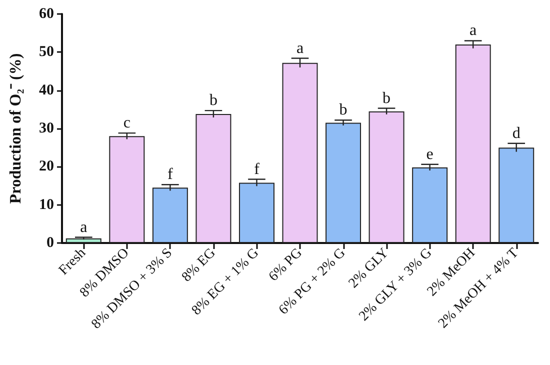  What do you see at coordinates (46, 204) in the screenshot?
I see `y-tick-label: 10` at bounding box center [46, 204].